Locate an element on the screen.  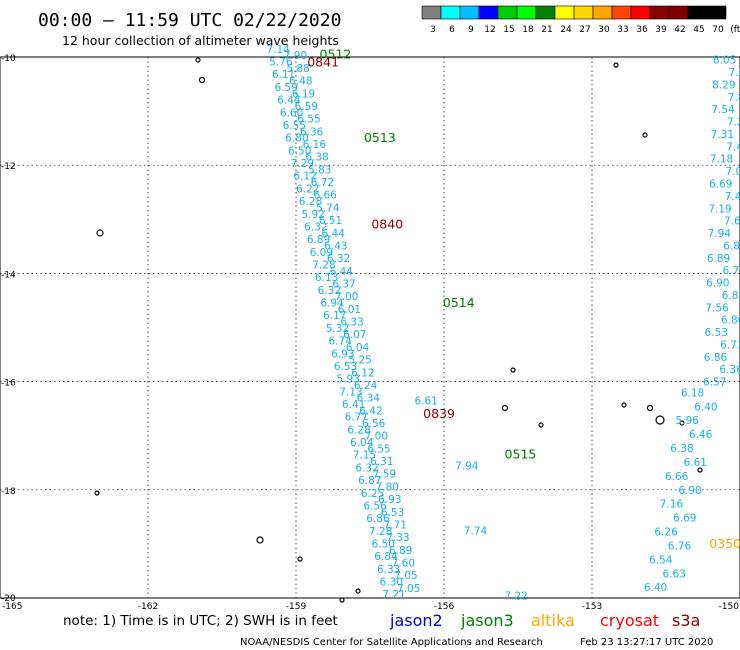
legend-label: 39 is located at coordinates (661, 30).